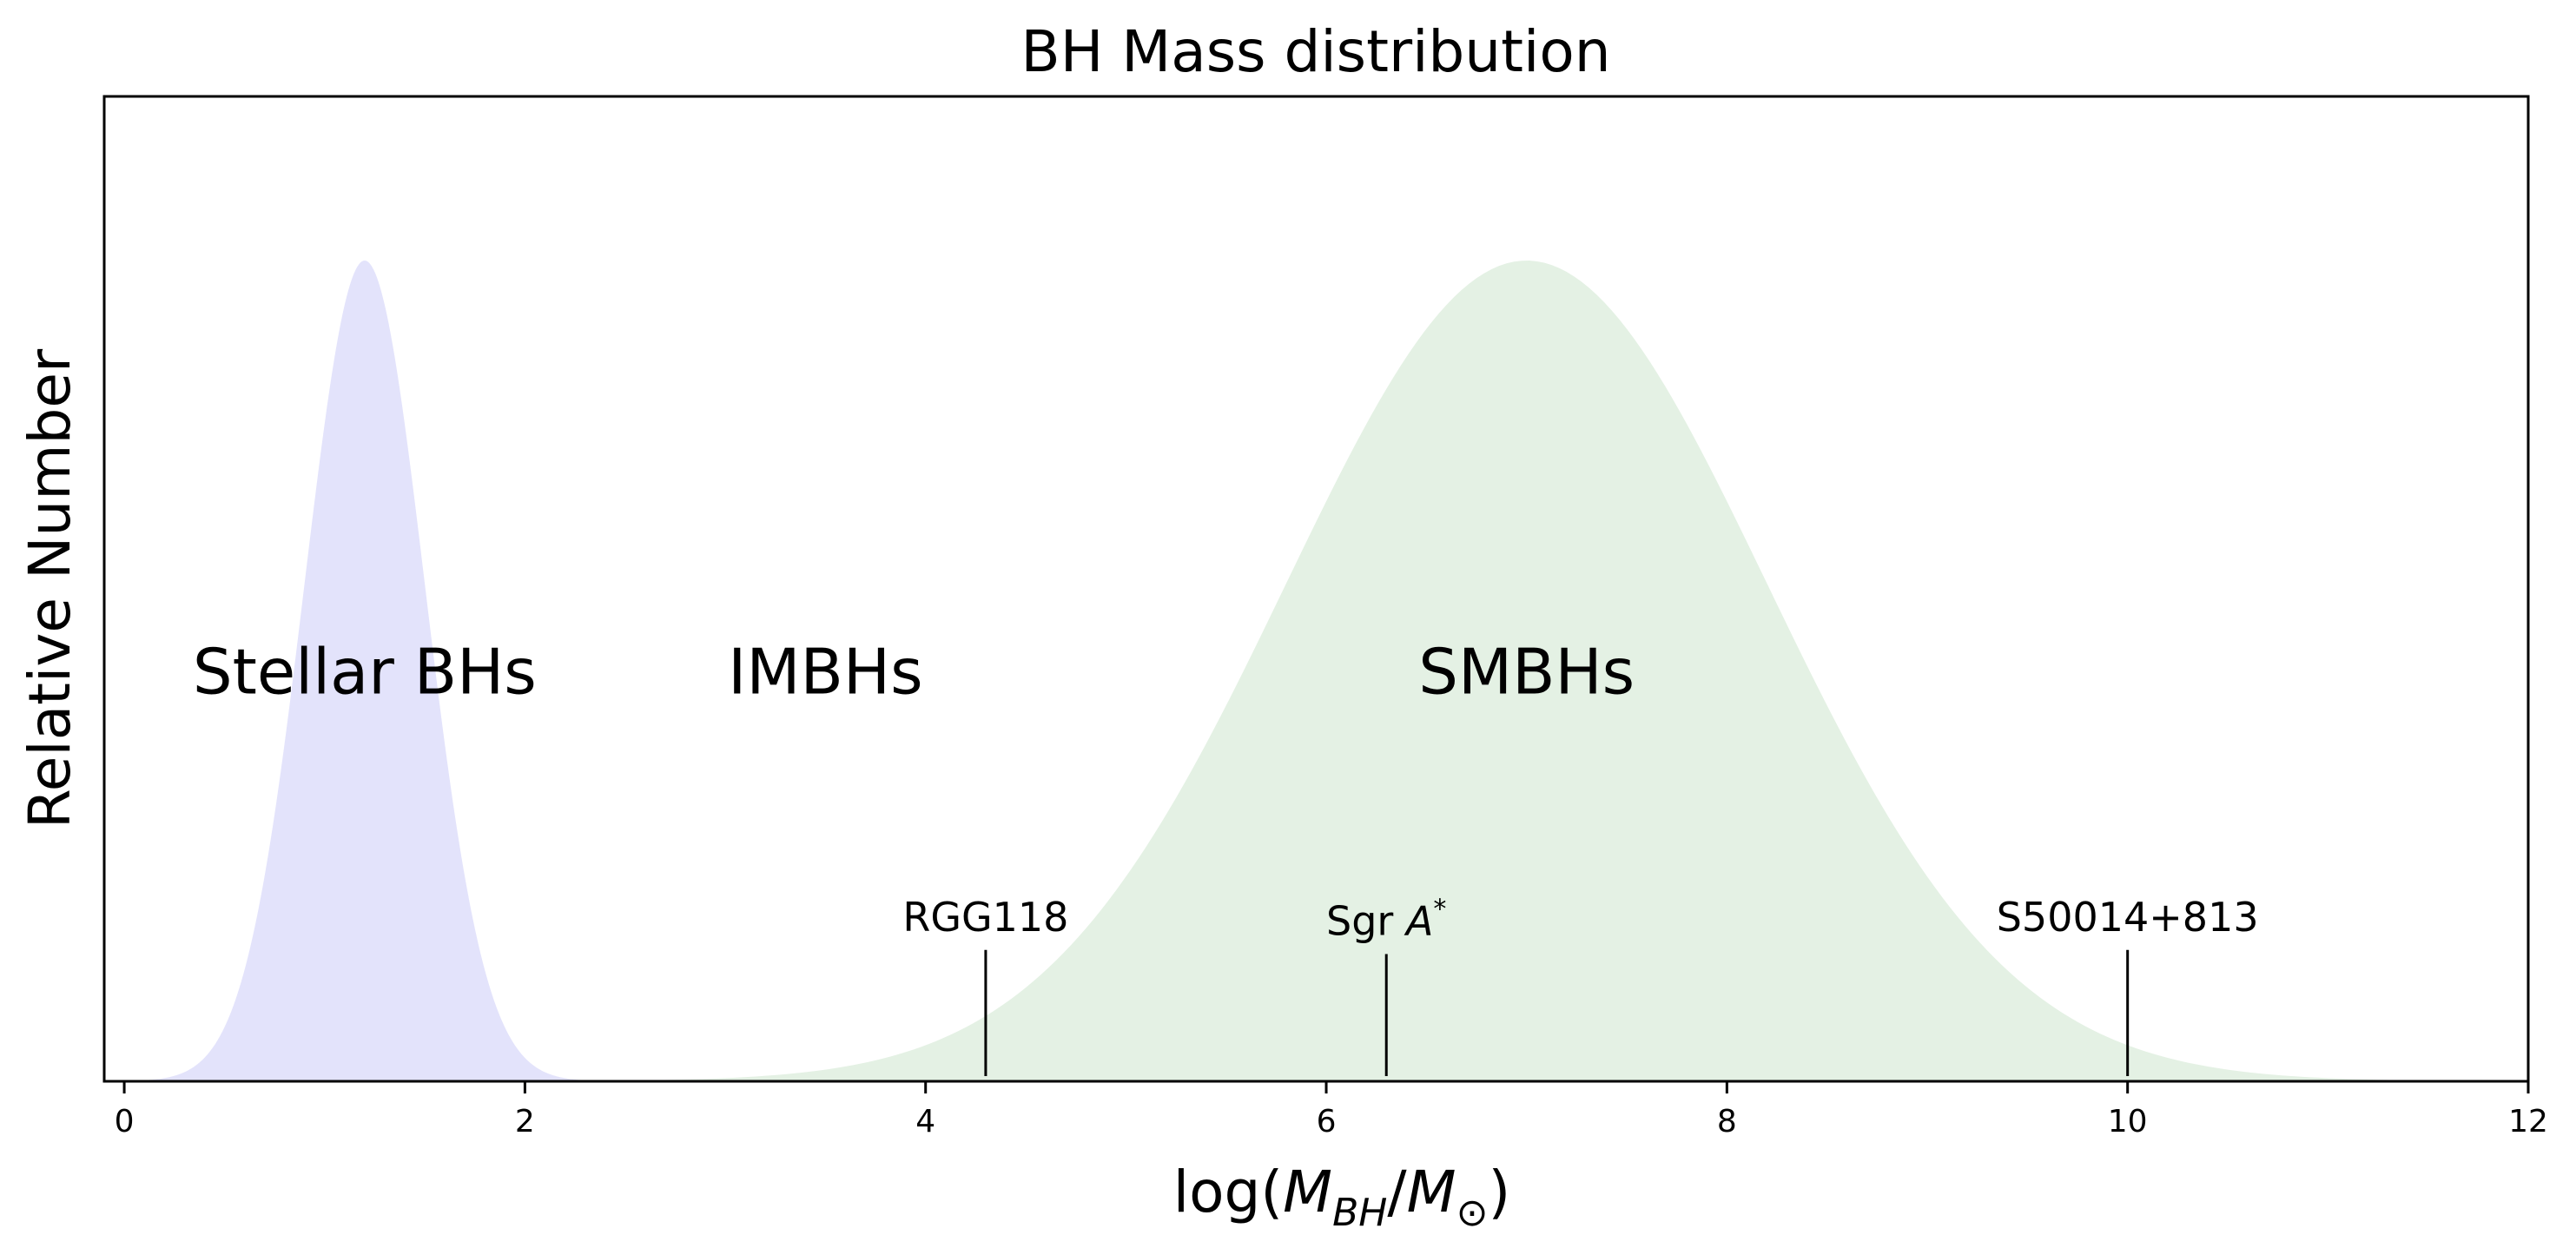  Describe the element at coordinates (1473, 1213) in the screenshot. I see `x-axis-label-sun-subscript: ⊙` at that location.